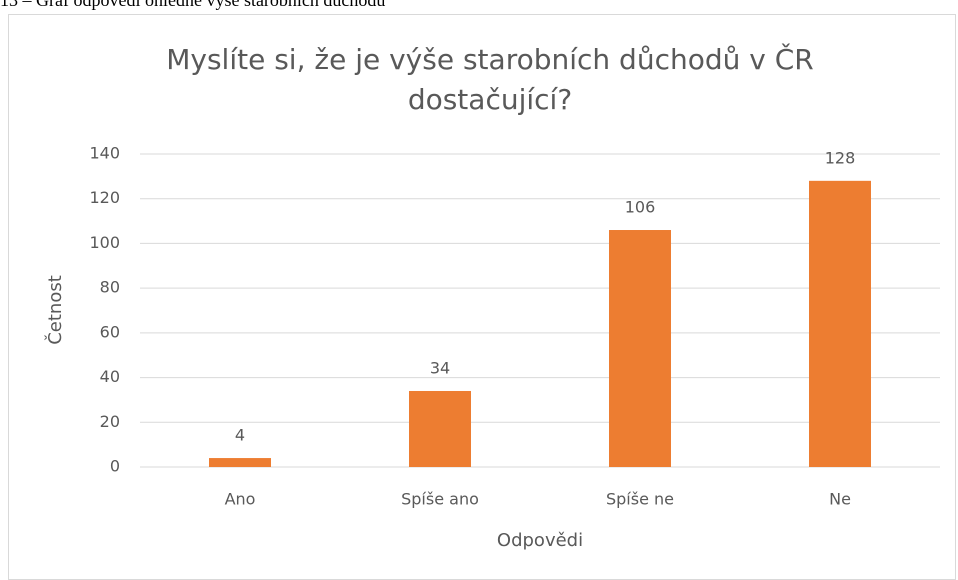 The image size is (958, 580). Describe the element at coordinates (110, 376) in the screenshot. I see `y-tick-label: 40` at that location.